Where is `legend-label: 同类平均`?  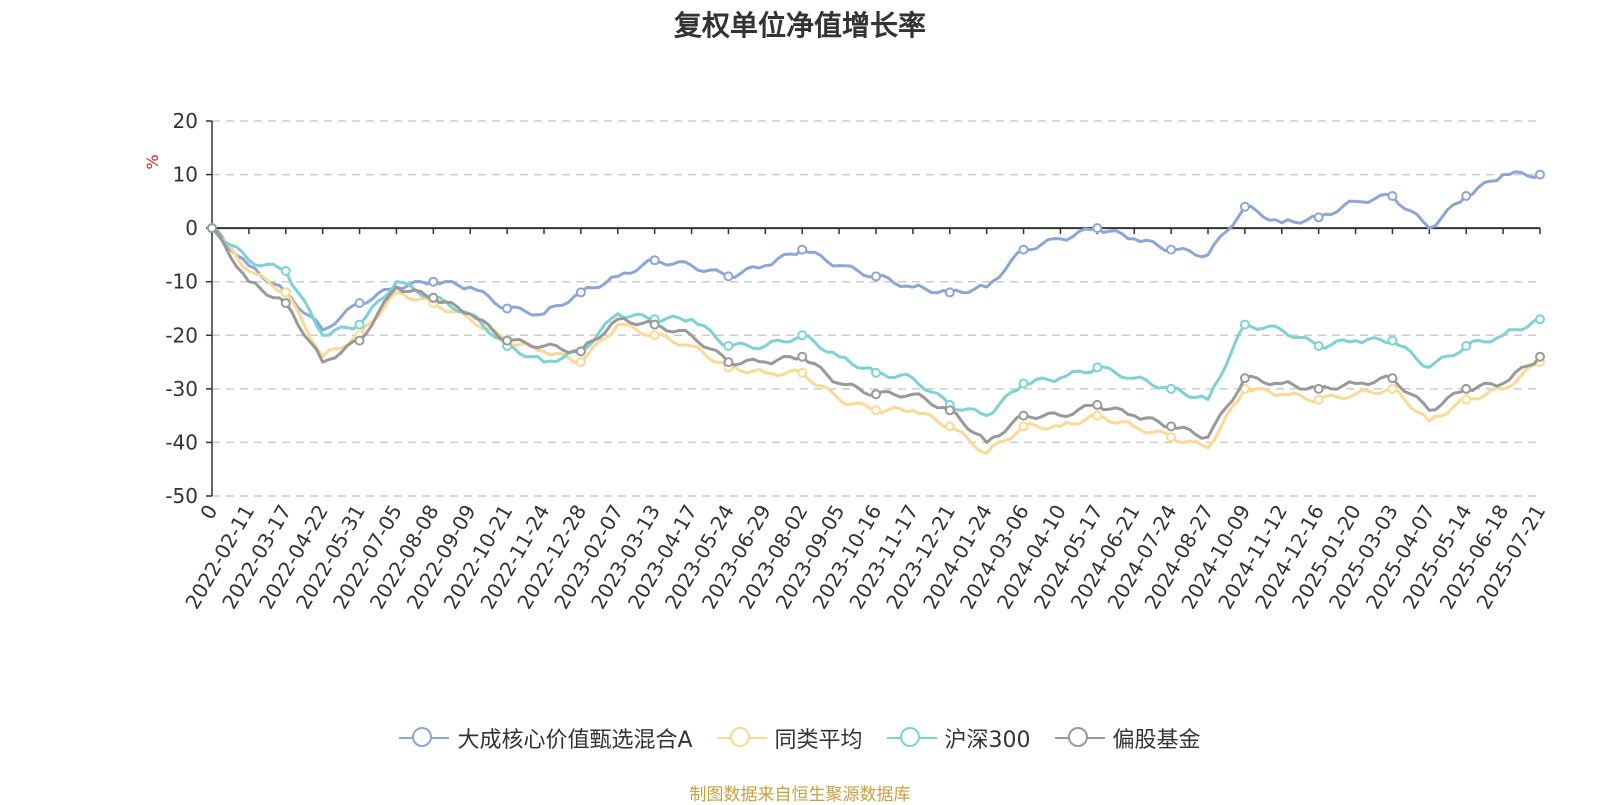 legend-label: 同类平均 is located at coordinates (818, 740).